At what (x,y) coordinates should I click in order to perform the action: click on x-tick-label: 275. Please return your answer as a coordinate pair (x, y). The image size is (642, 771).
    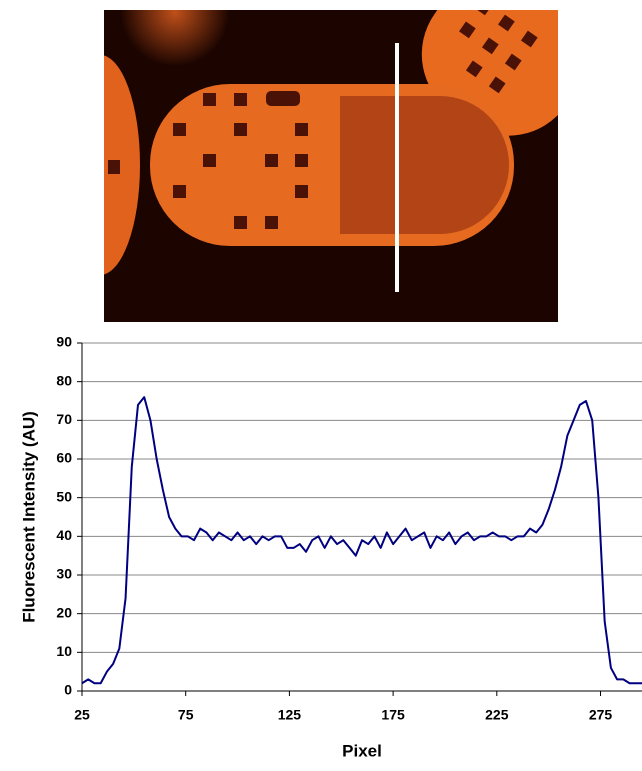
    Looking at the image, I should click on (601, 715).